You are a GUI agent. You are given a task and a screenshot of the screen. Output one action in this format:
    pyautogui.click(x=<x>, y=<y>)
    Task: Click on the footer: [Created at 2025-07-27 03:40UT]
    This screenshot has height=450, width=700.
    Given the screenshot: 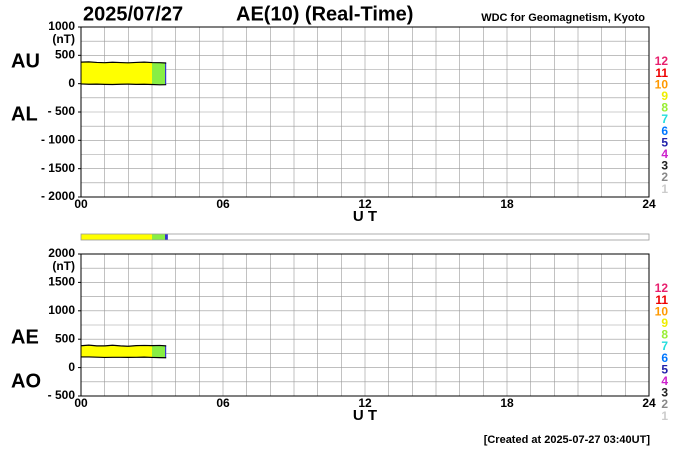 What is the action you would take?
    pyautogui.click(x=567, y=440)
    